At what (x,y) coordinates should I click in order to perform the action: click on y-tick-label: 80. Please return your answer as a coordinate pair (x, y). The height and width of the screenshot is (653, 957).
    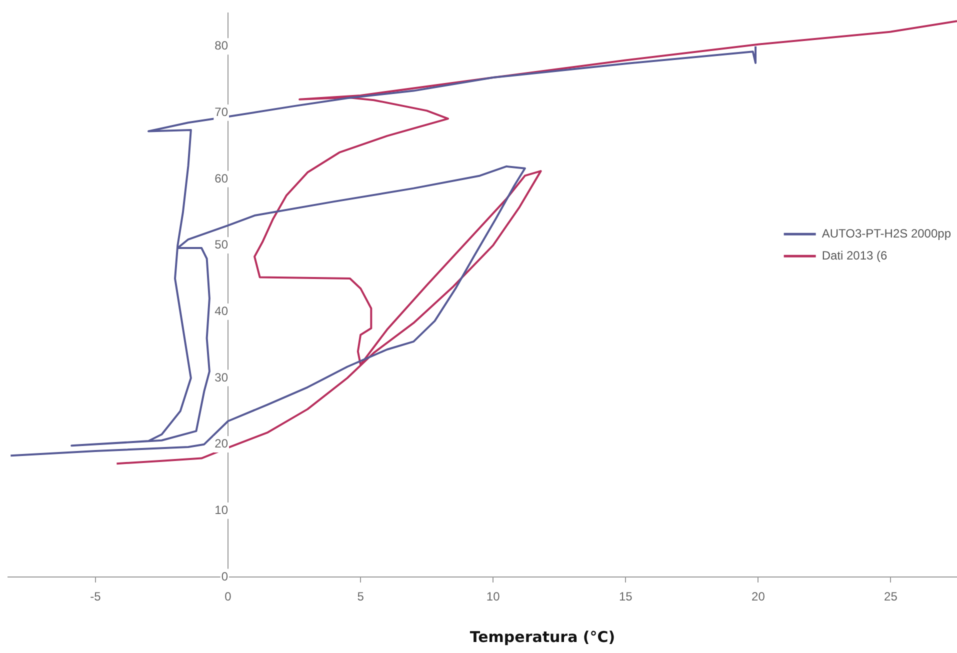
    Looking at the image, I should click on (221, 45).